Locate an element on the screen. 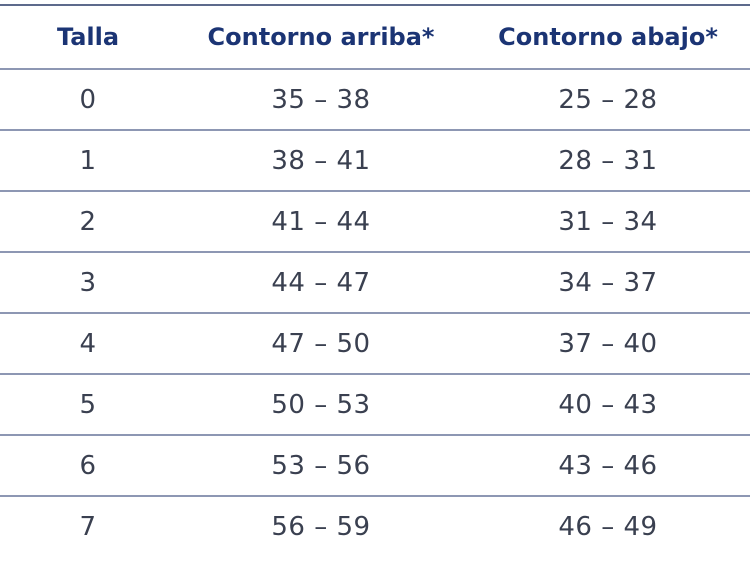 This screenshot has width=750, height=572. header-talla: Talla is located at coordinates (88, 38).